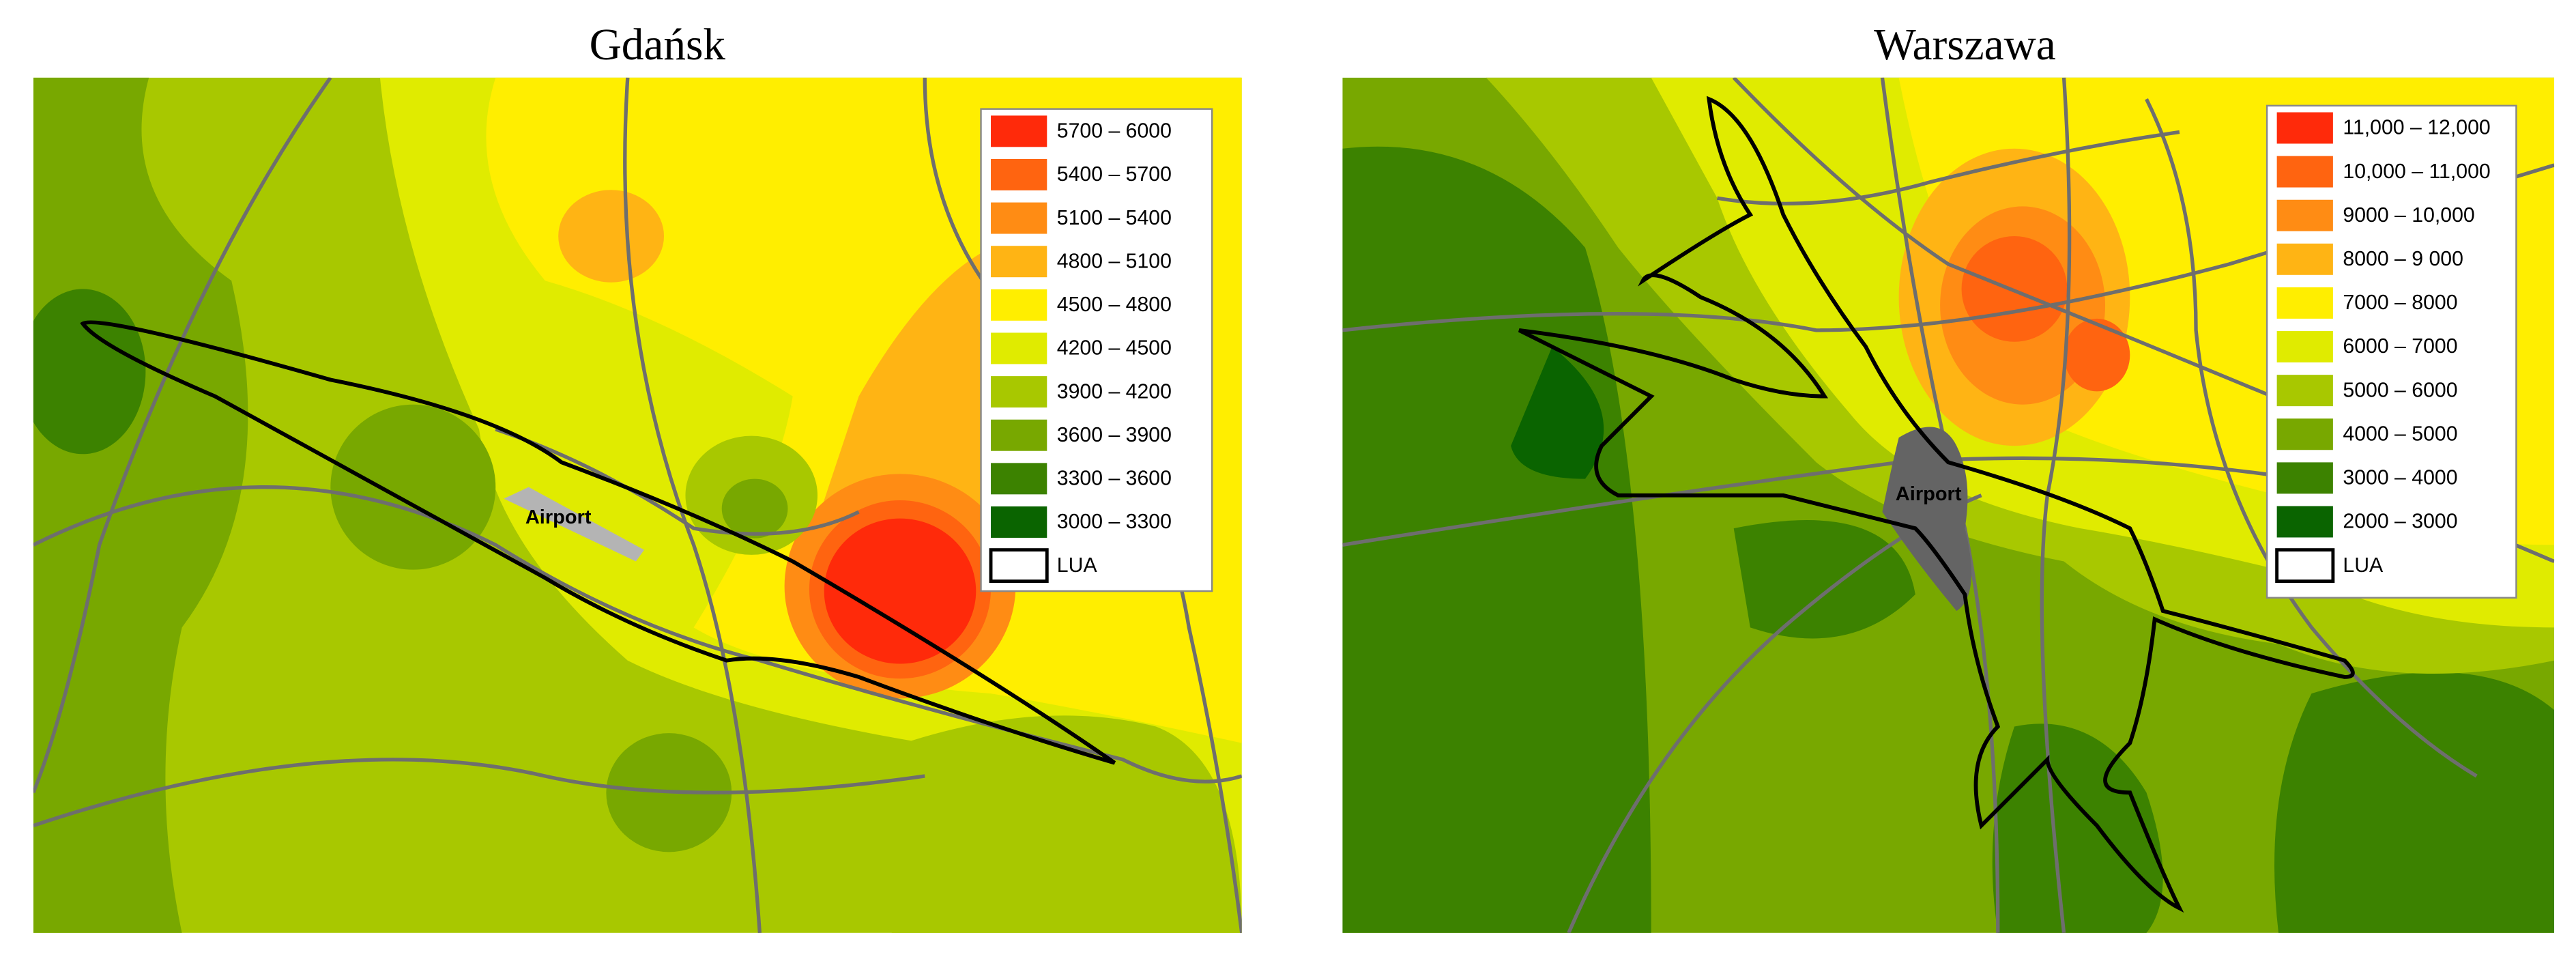  I want to click on legend-label: 2000 – 3000, so click(2400, 522).